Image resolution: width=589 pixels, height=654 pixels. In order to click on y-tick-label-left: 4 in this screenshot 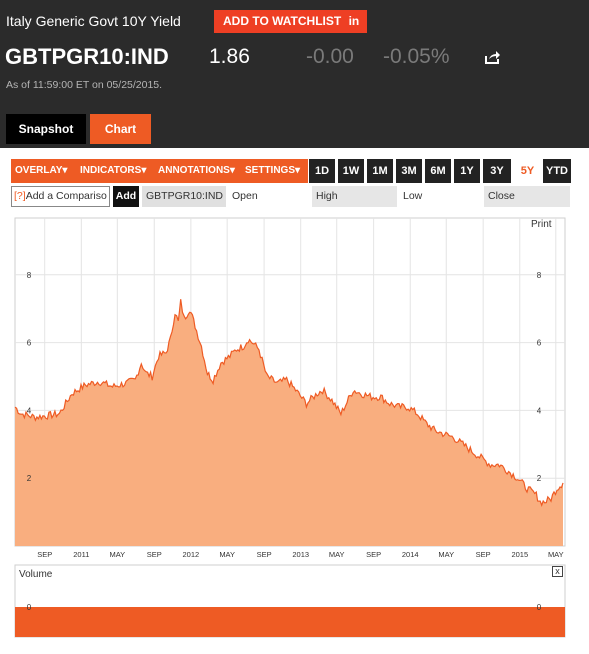, I will do `click(29, 410)`.